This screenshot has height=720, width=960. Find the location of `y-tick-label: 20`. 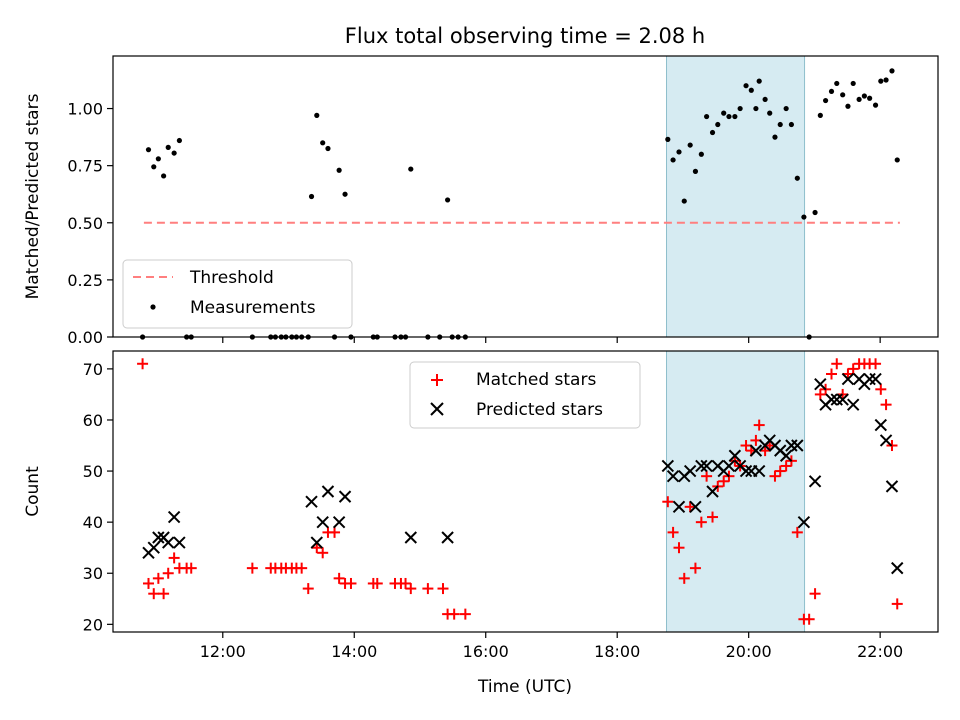

y-tick-label: 20 is located at coordinates (93, 624).